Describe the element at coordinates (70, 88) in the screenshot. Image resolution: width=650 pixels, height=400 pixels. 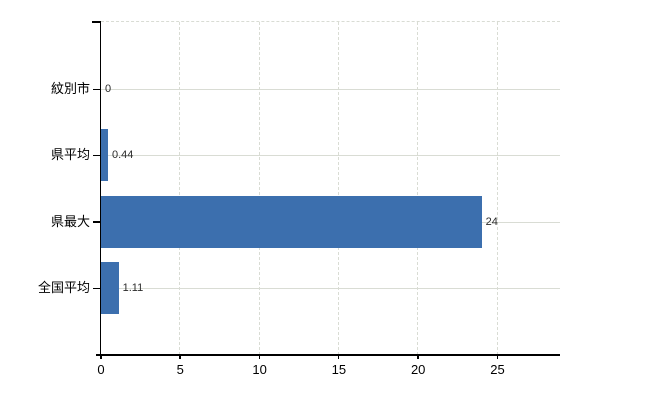
I see `category-label: 紋別市` at that location.